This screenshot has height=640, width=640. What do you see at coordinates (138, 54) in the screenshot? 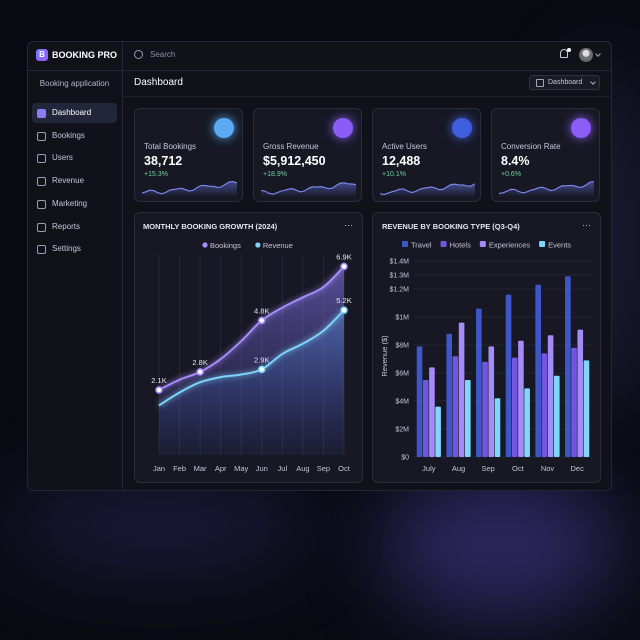
I see `search-icon` at bounding box center [138, 54].